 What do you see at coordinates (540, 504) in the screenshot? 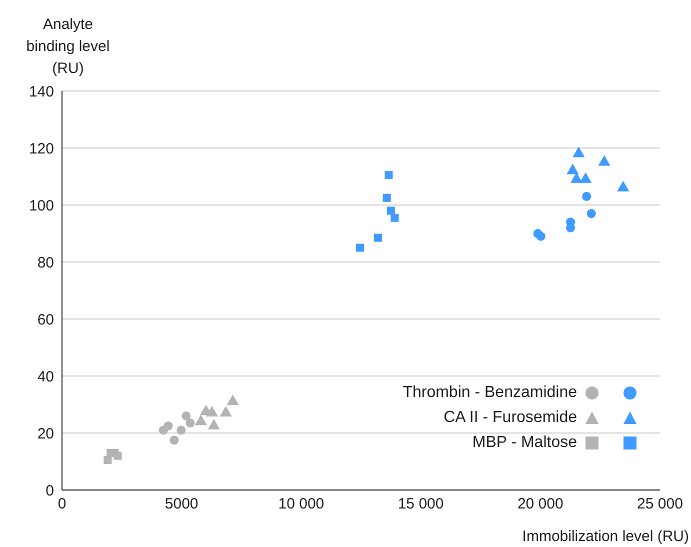
I see `x-tick-label: 20 000` at bounding box center [540, 504].